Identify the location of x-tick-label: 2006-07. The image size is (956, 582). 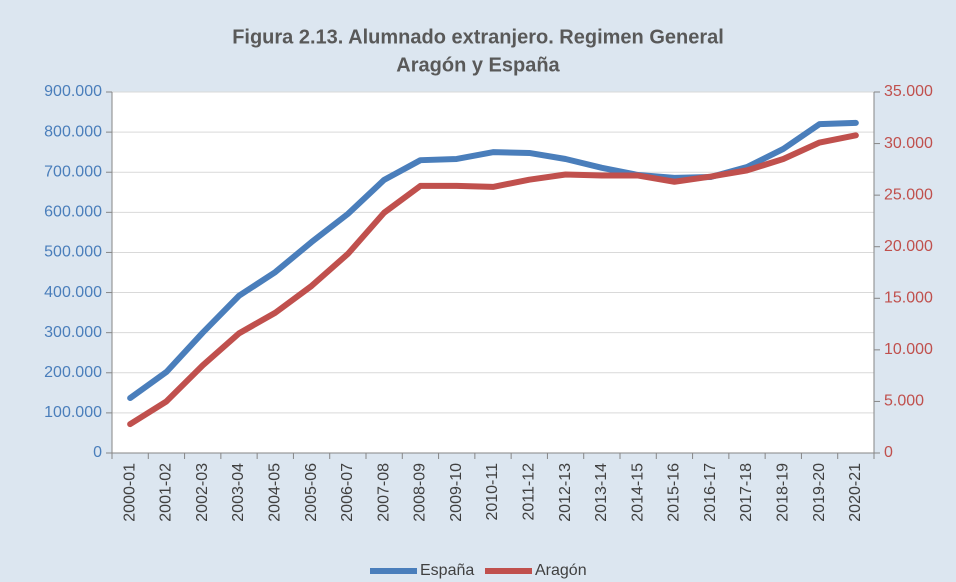
(347, 492).